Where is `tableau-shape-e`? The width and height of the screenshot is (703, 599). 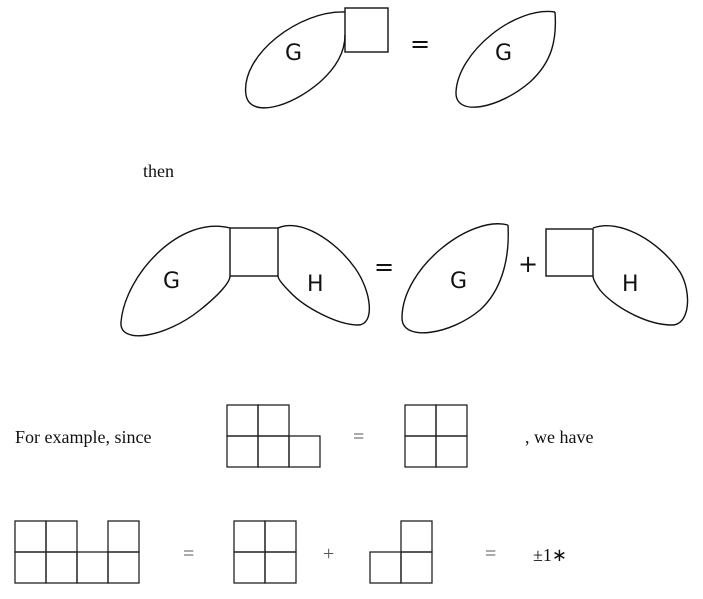
tableau-shape-e is located at coordinates (401, 552).